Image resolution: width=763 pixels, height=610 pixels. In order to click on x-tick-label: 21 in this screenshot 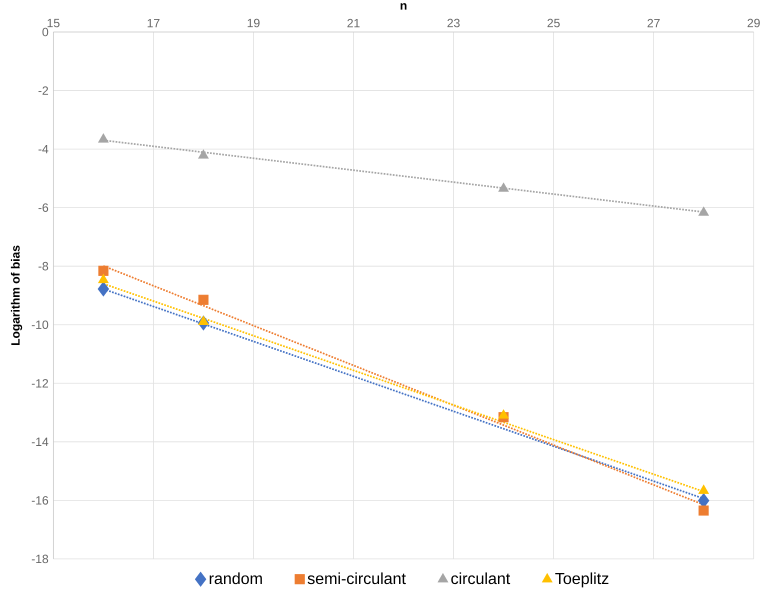, I will do `click(353, 23)`.